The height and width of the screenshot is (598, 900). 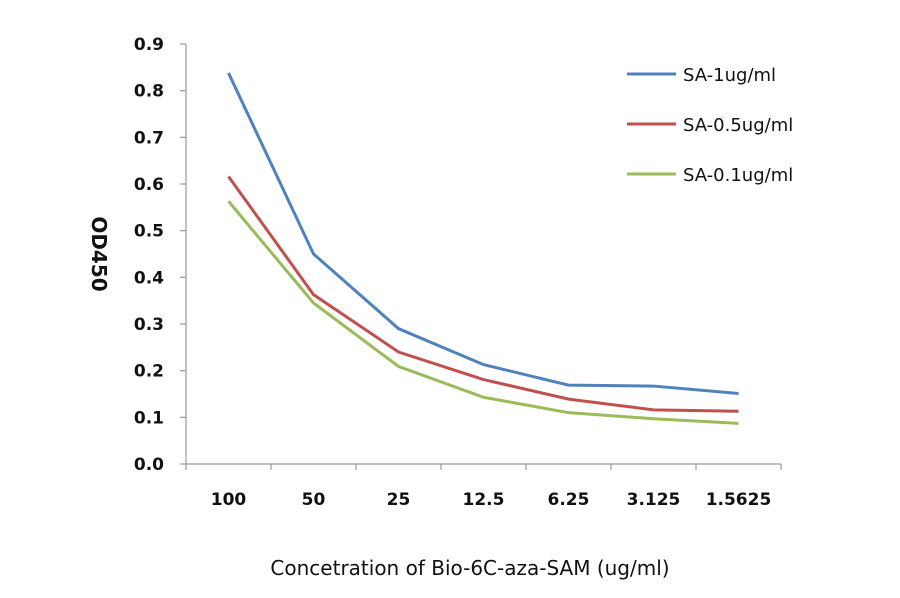 What do you see at coordinates (739, 500) in the screenshot?
I see `x-tick-label: 1.5625` at bounding box center [739, 500].